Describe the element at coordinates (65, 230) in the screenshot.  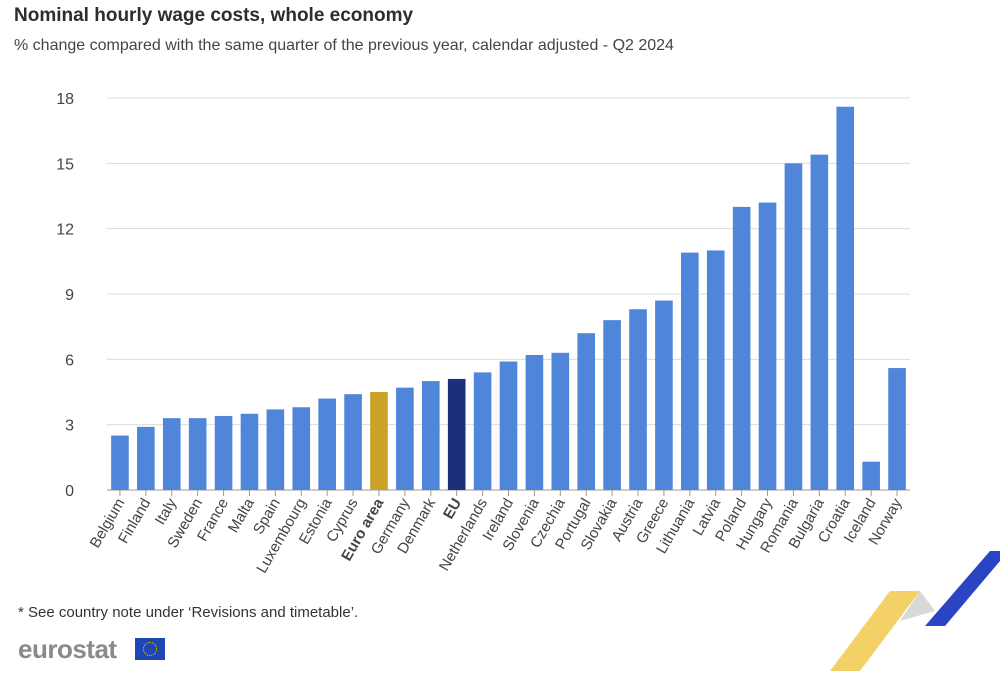
I see `y-tick-label: 12` at that location.